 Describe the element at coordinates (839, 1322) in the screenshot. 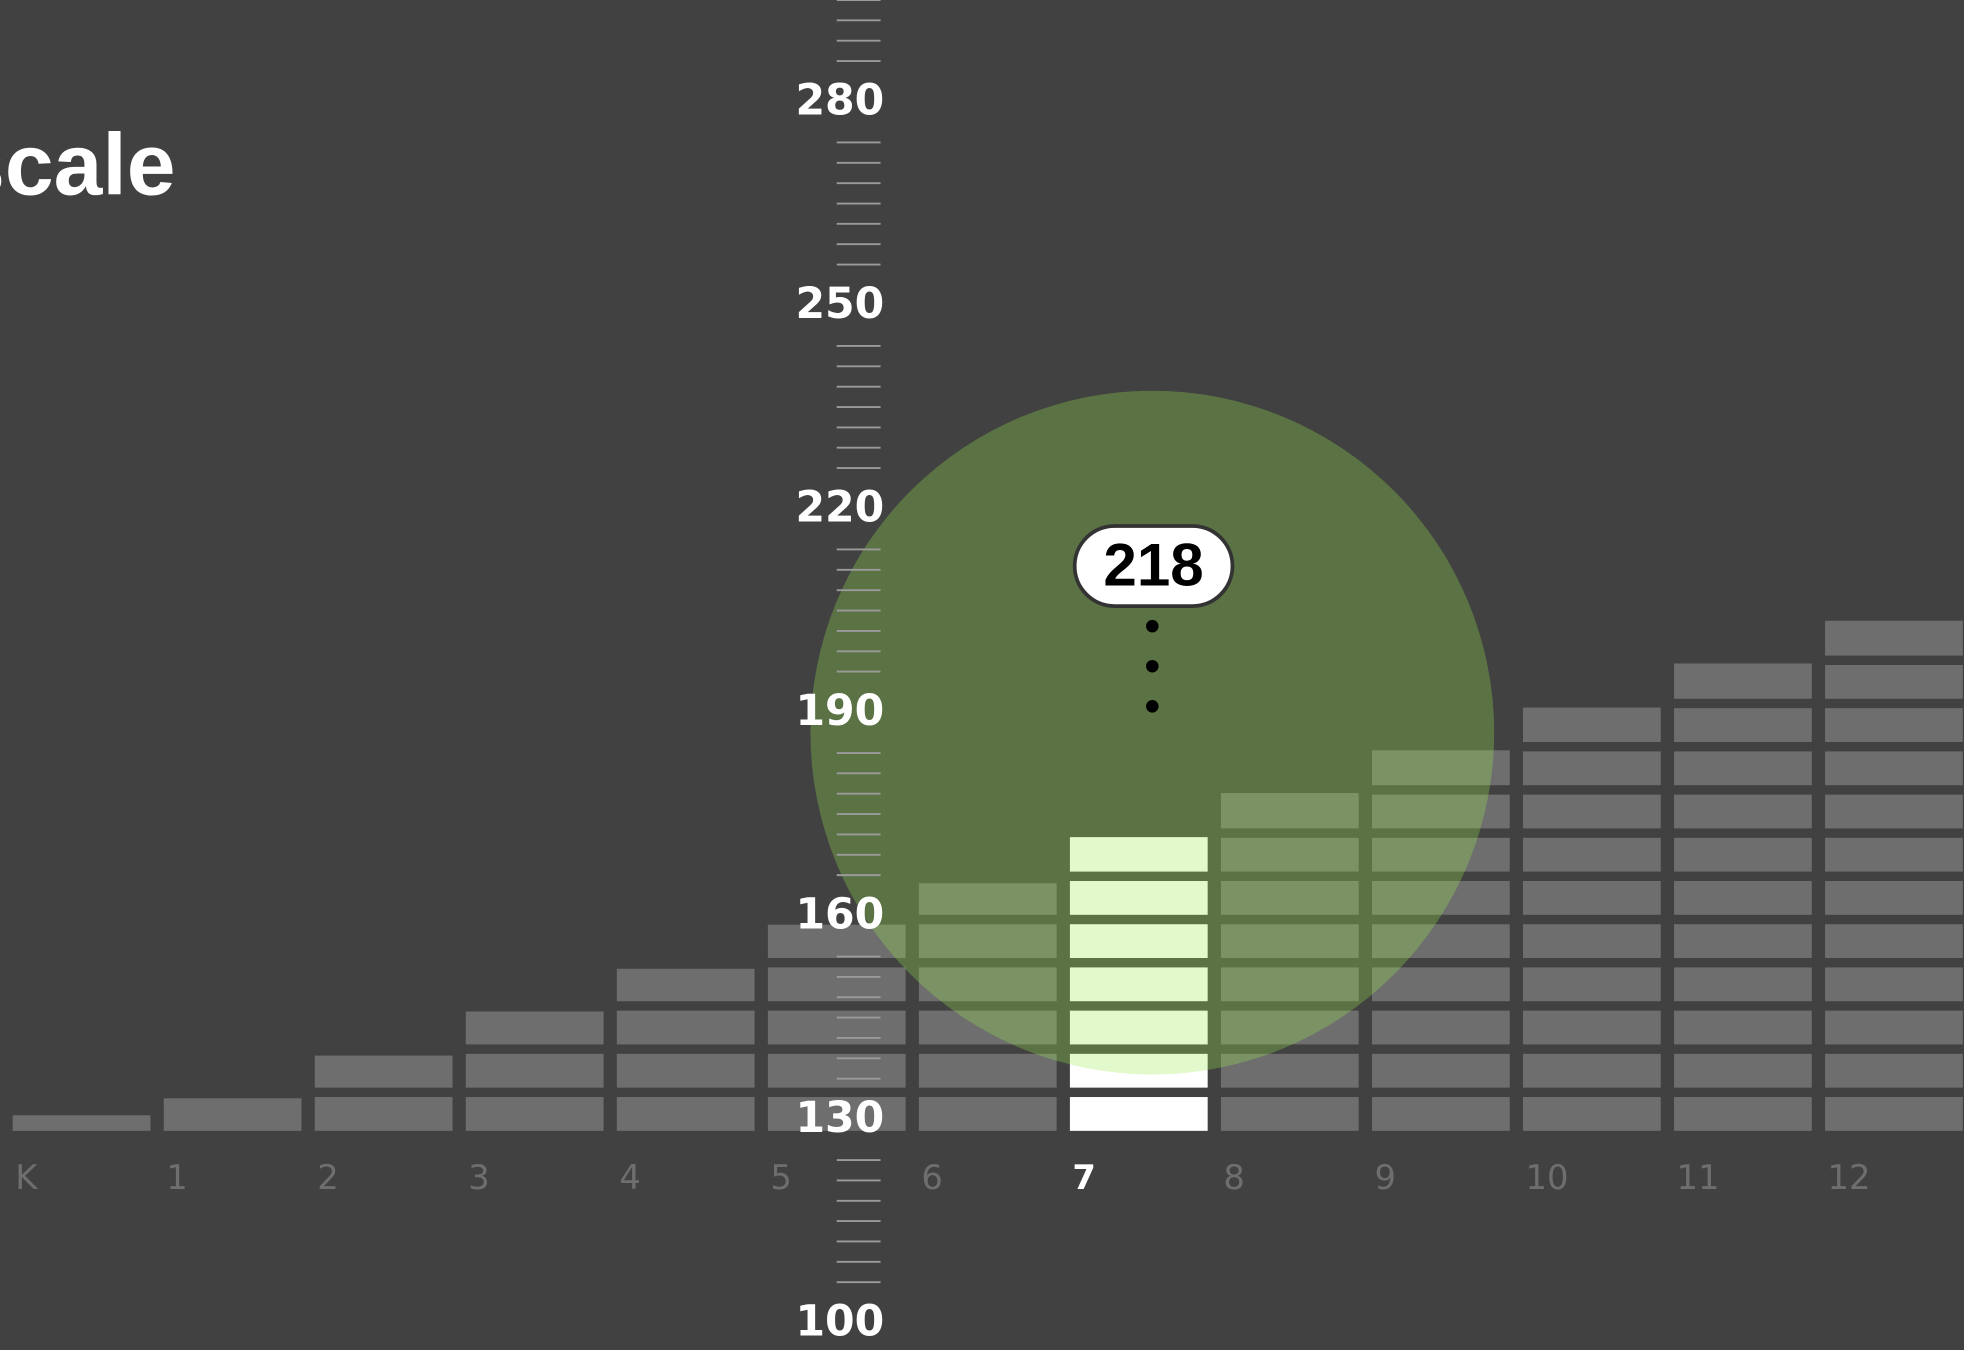

I see `y-tick-label: 100` at that location.